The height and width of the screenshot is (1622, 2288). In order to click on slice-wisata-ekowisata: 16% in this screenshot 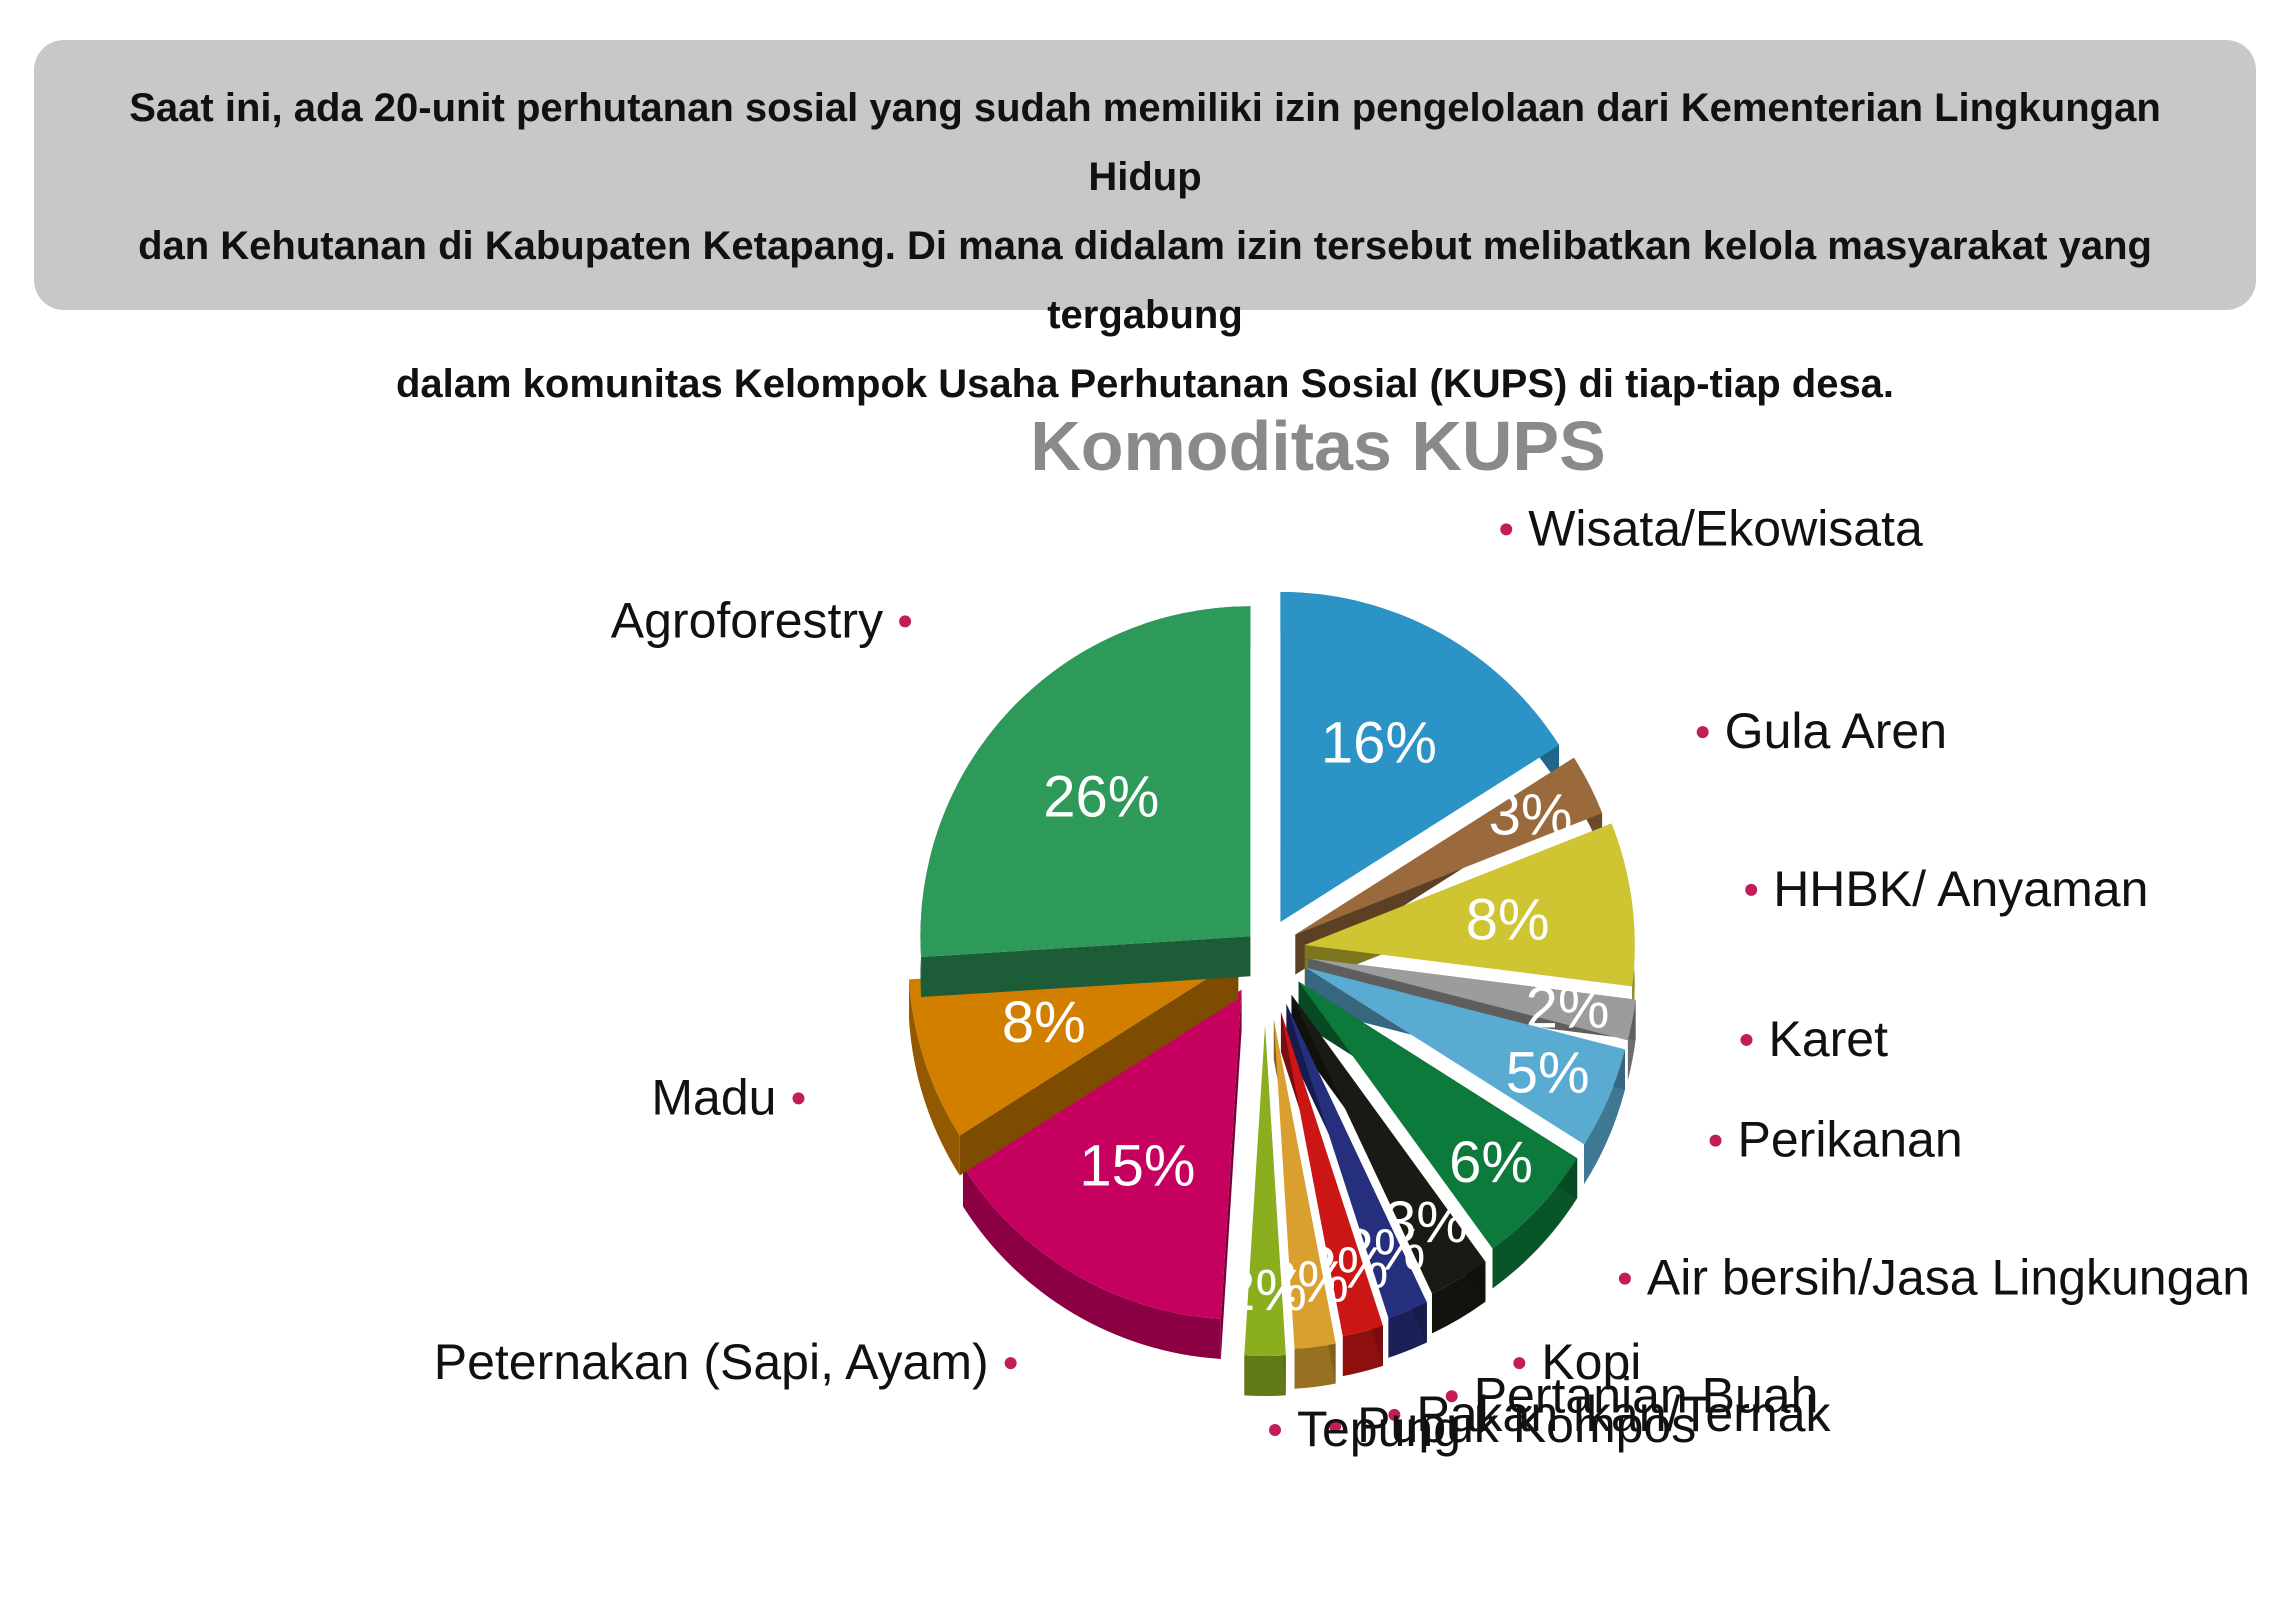, I will do `click(1420, 756)`.